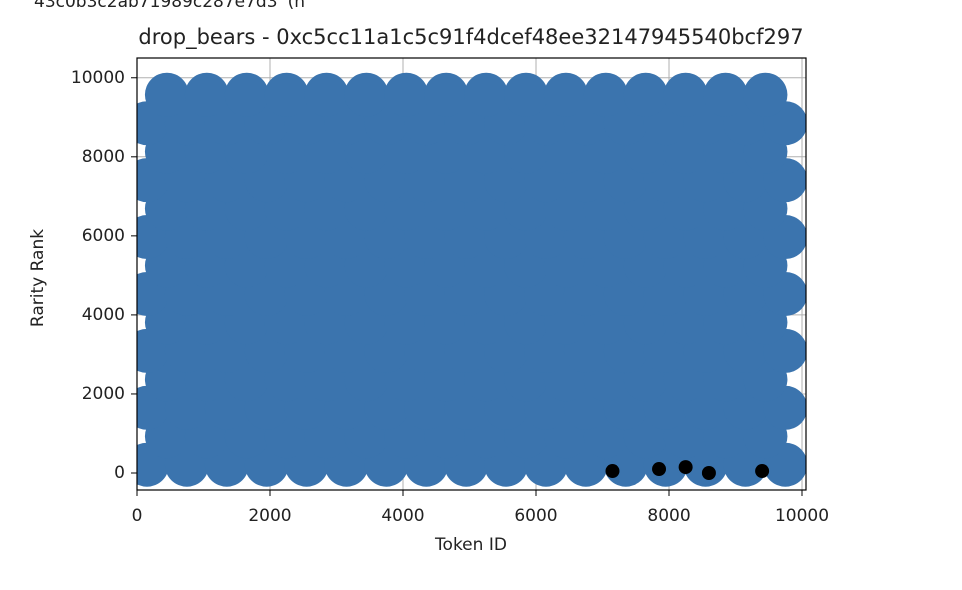 The height and width of the screenshot is (590, 962). I want to click on y-tick-label: 0, so click(119, 473).